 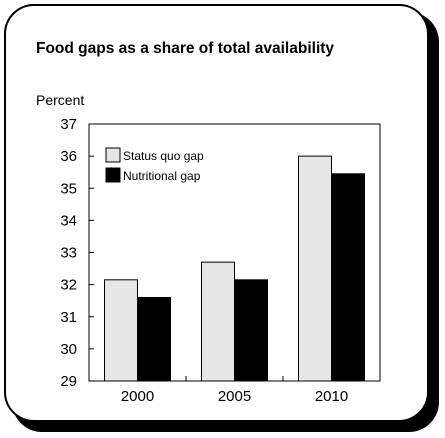 I want to click on y-tick-label: 30, so click(x=68, y=349).